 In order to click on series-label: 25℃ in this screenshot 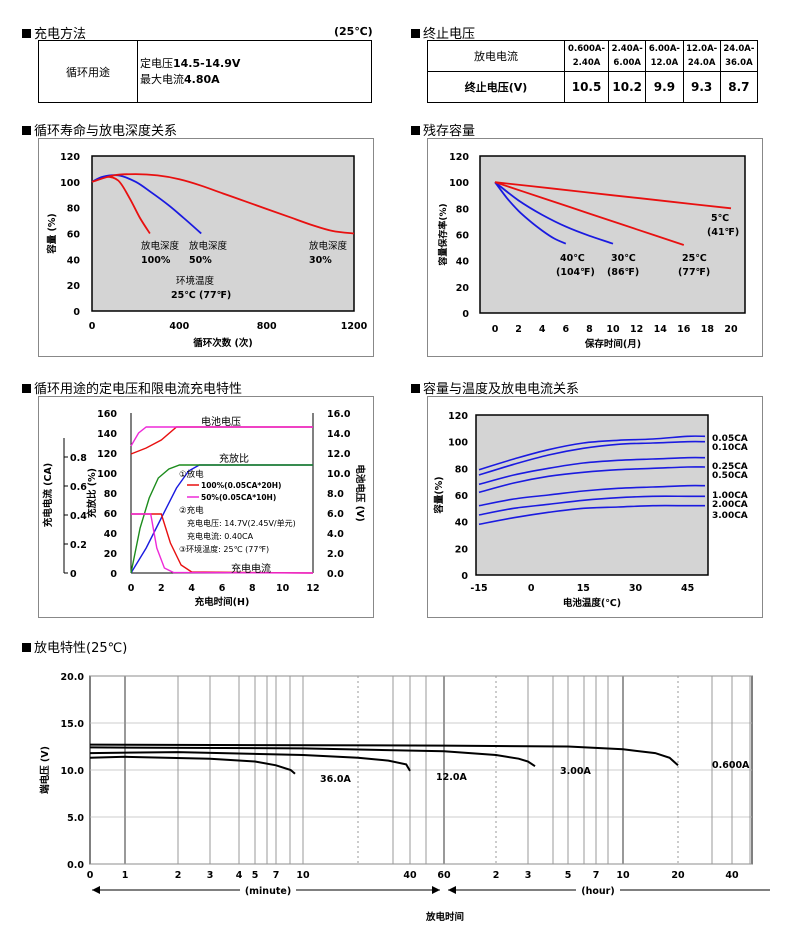, I will do `click(694, 258)`.